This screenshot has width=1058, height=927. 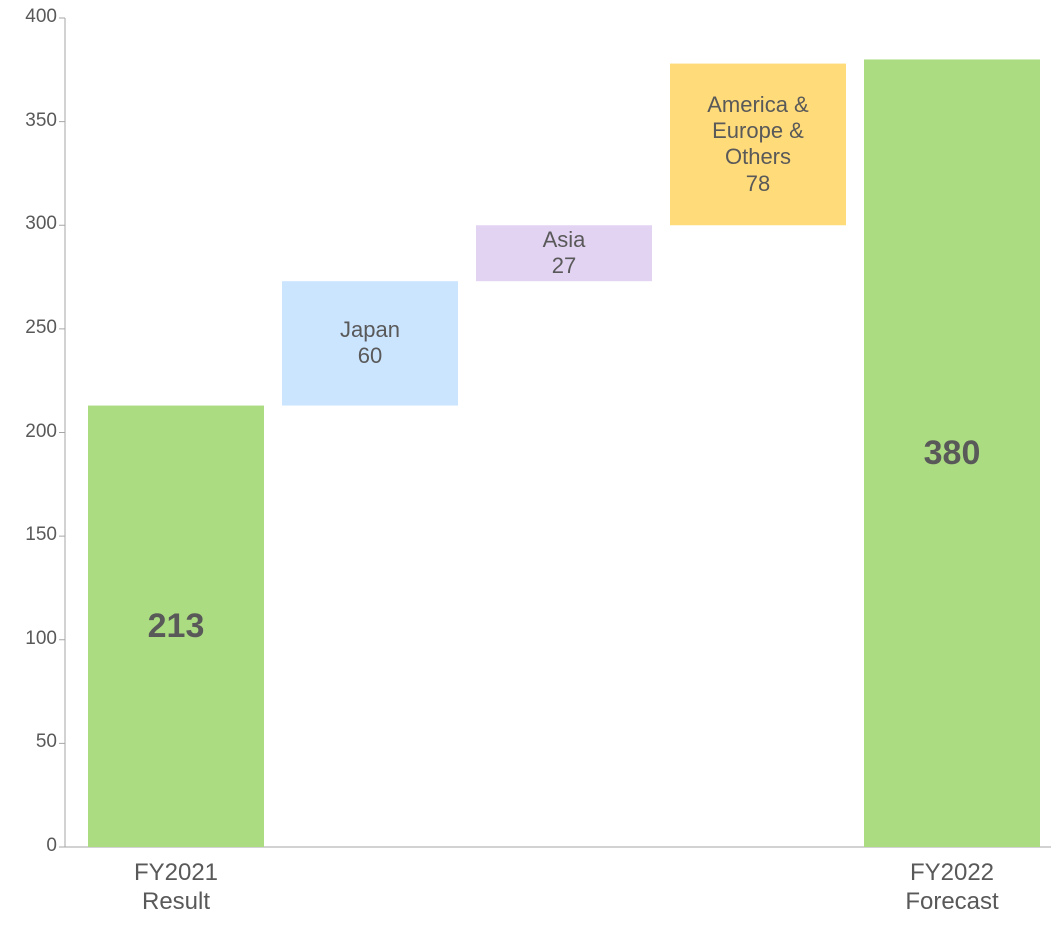 I want to click on y-tick-label: 100, so click(x=41, y=638).